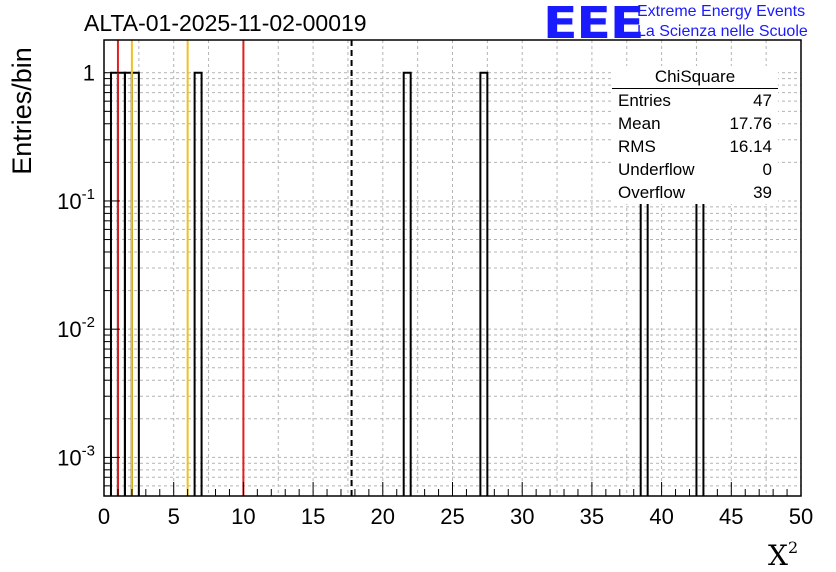  Describe the element at coordinates (695, 77) in the screenshot. I see `stats-box-title: ChiSquare` at that location.